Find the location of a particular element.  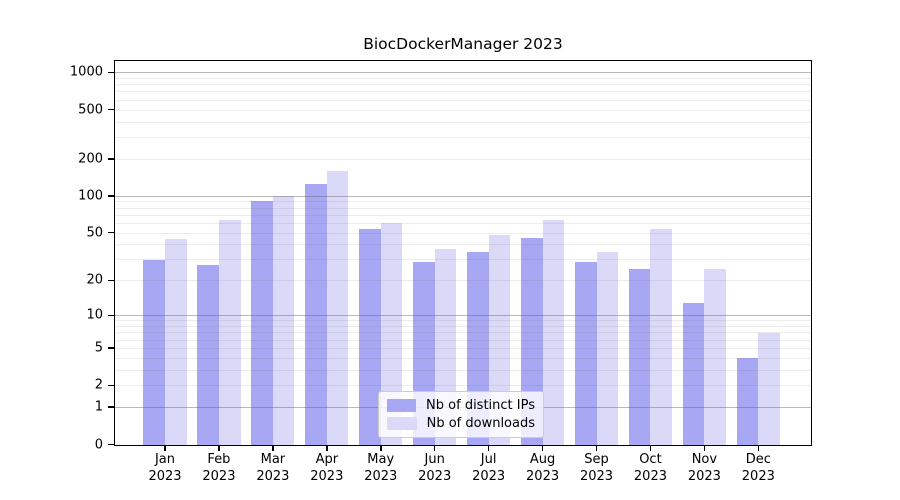

y-tick-label-20: 20 is located at coordinates (94, 280).